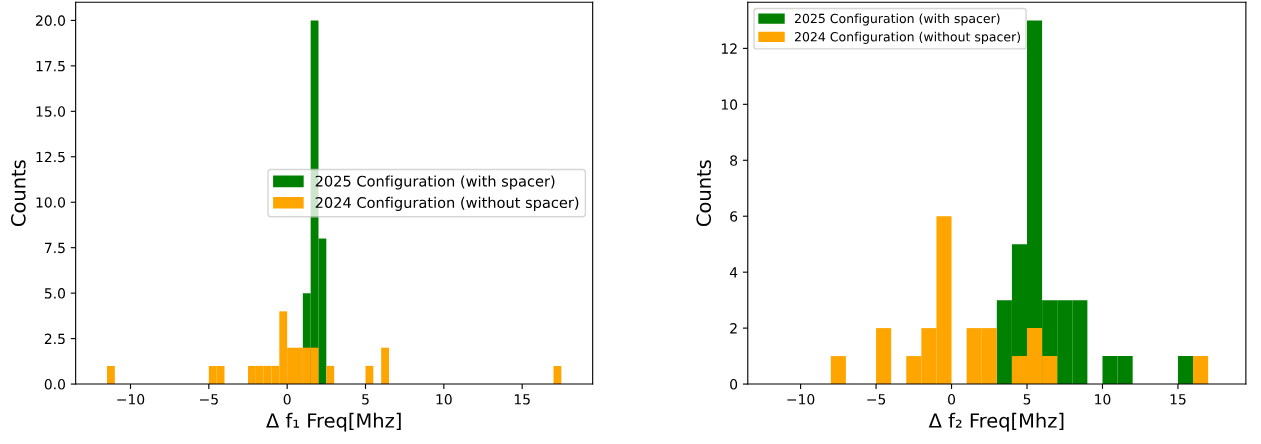 This screenshot has width=1261, height=444. Describe the element at coordinates (333, 422) in the screenshot. I see `x-axis-title: Δ f₁ Freq[Mhz]` at that location.